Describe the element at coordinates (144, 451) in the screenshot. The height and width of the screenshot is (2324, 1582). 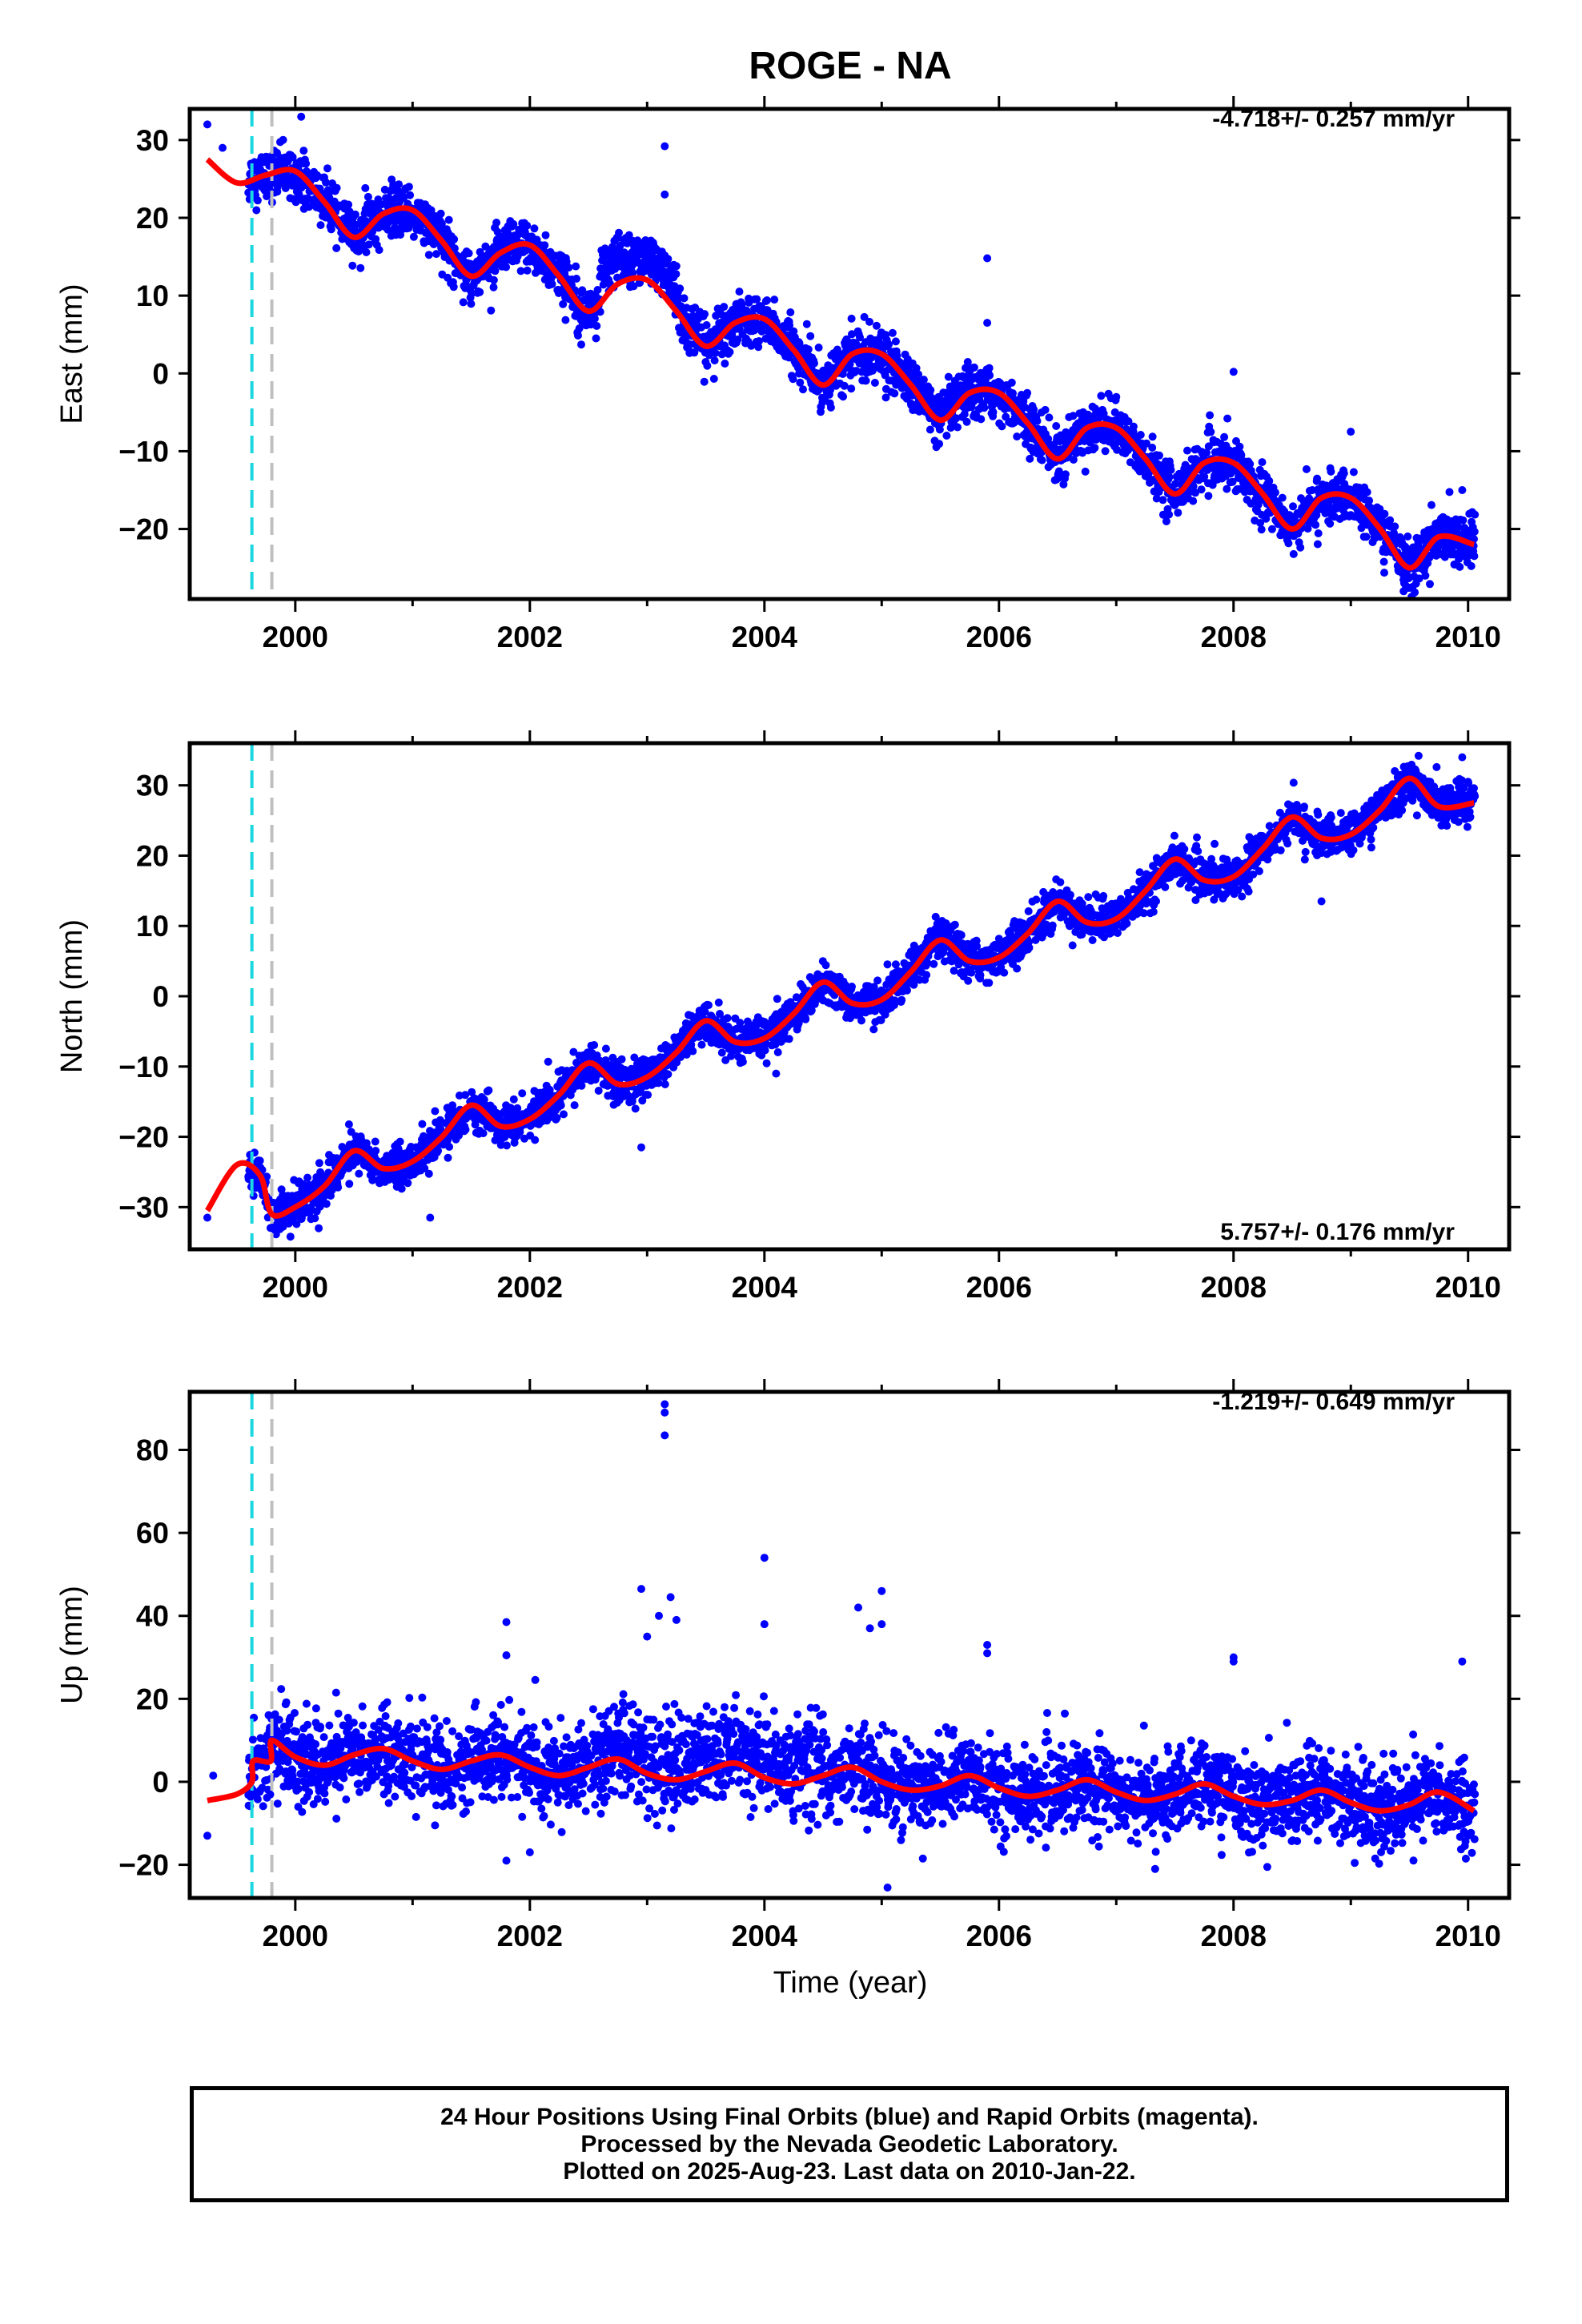
I see `east-y-tick-label: −10` at that location.